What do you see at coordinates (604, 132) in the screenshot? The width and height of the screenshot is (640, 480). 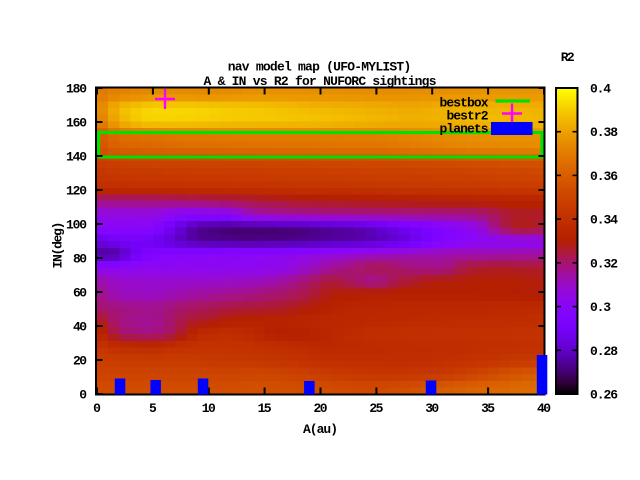 I see `svg-text: 0.38` at bounding box center [604, 132].